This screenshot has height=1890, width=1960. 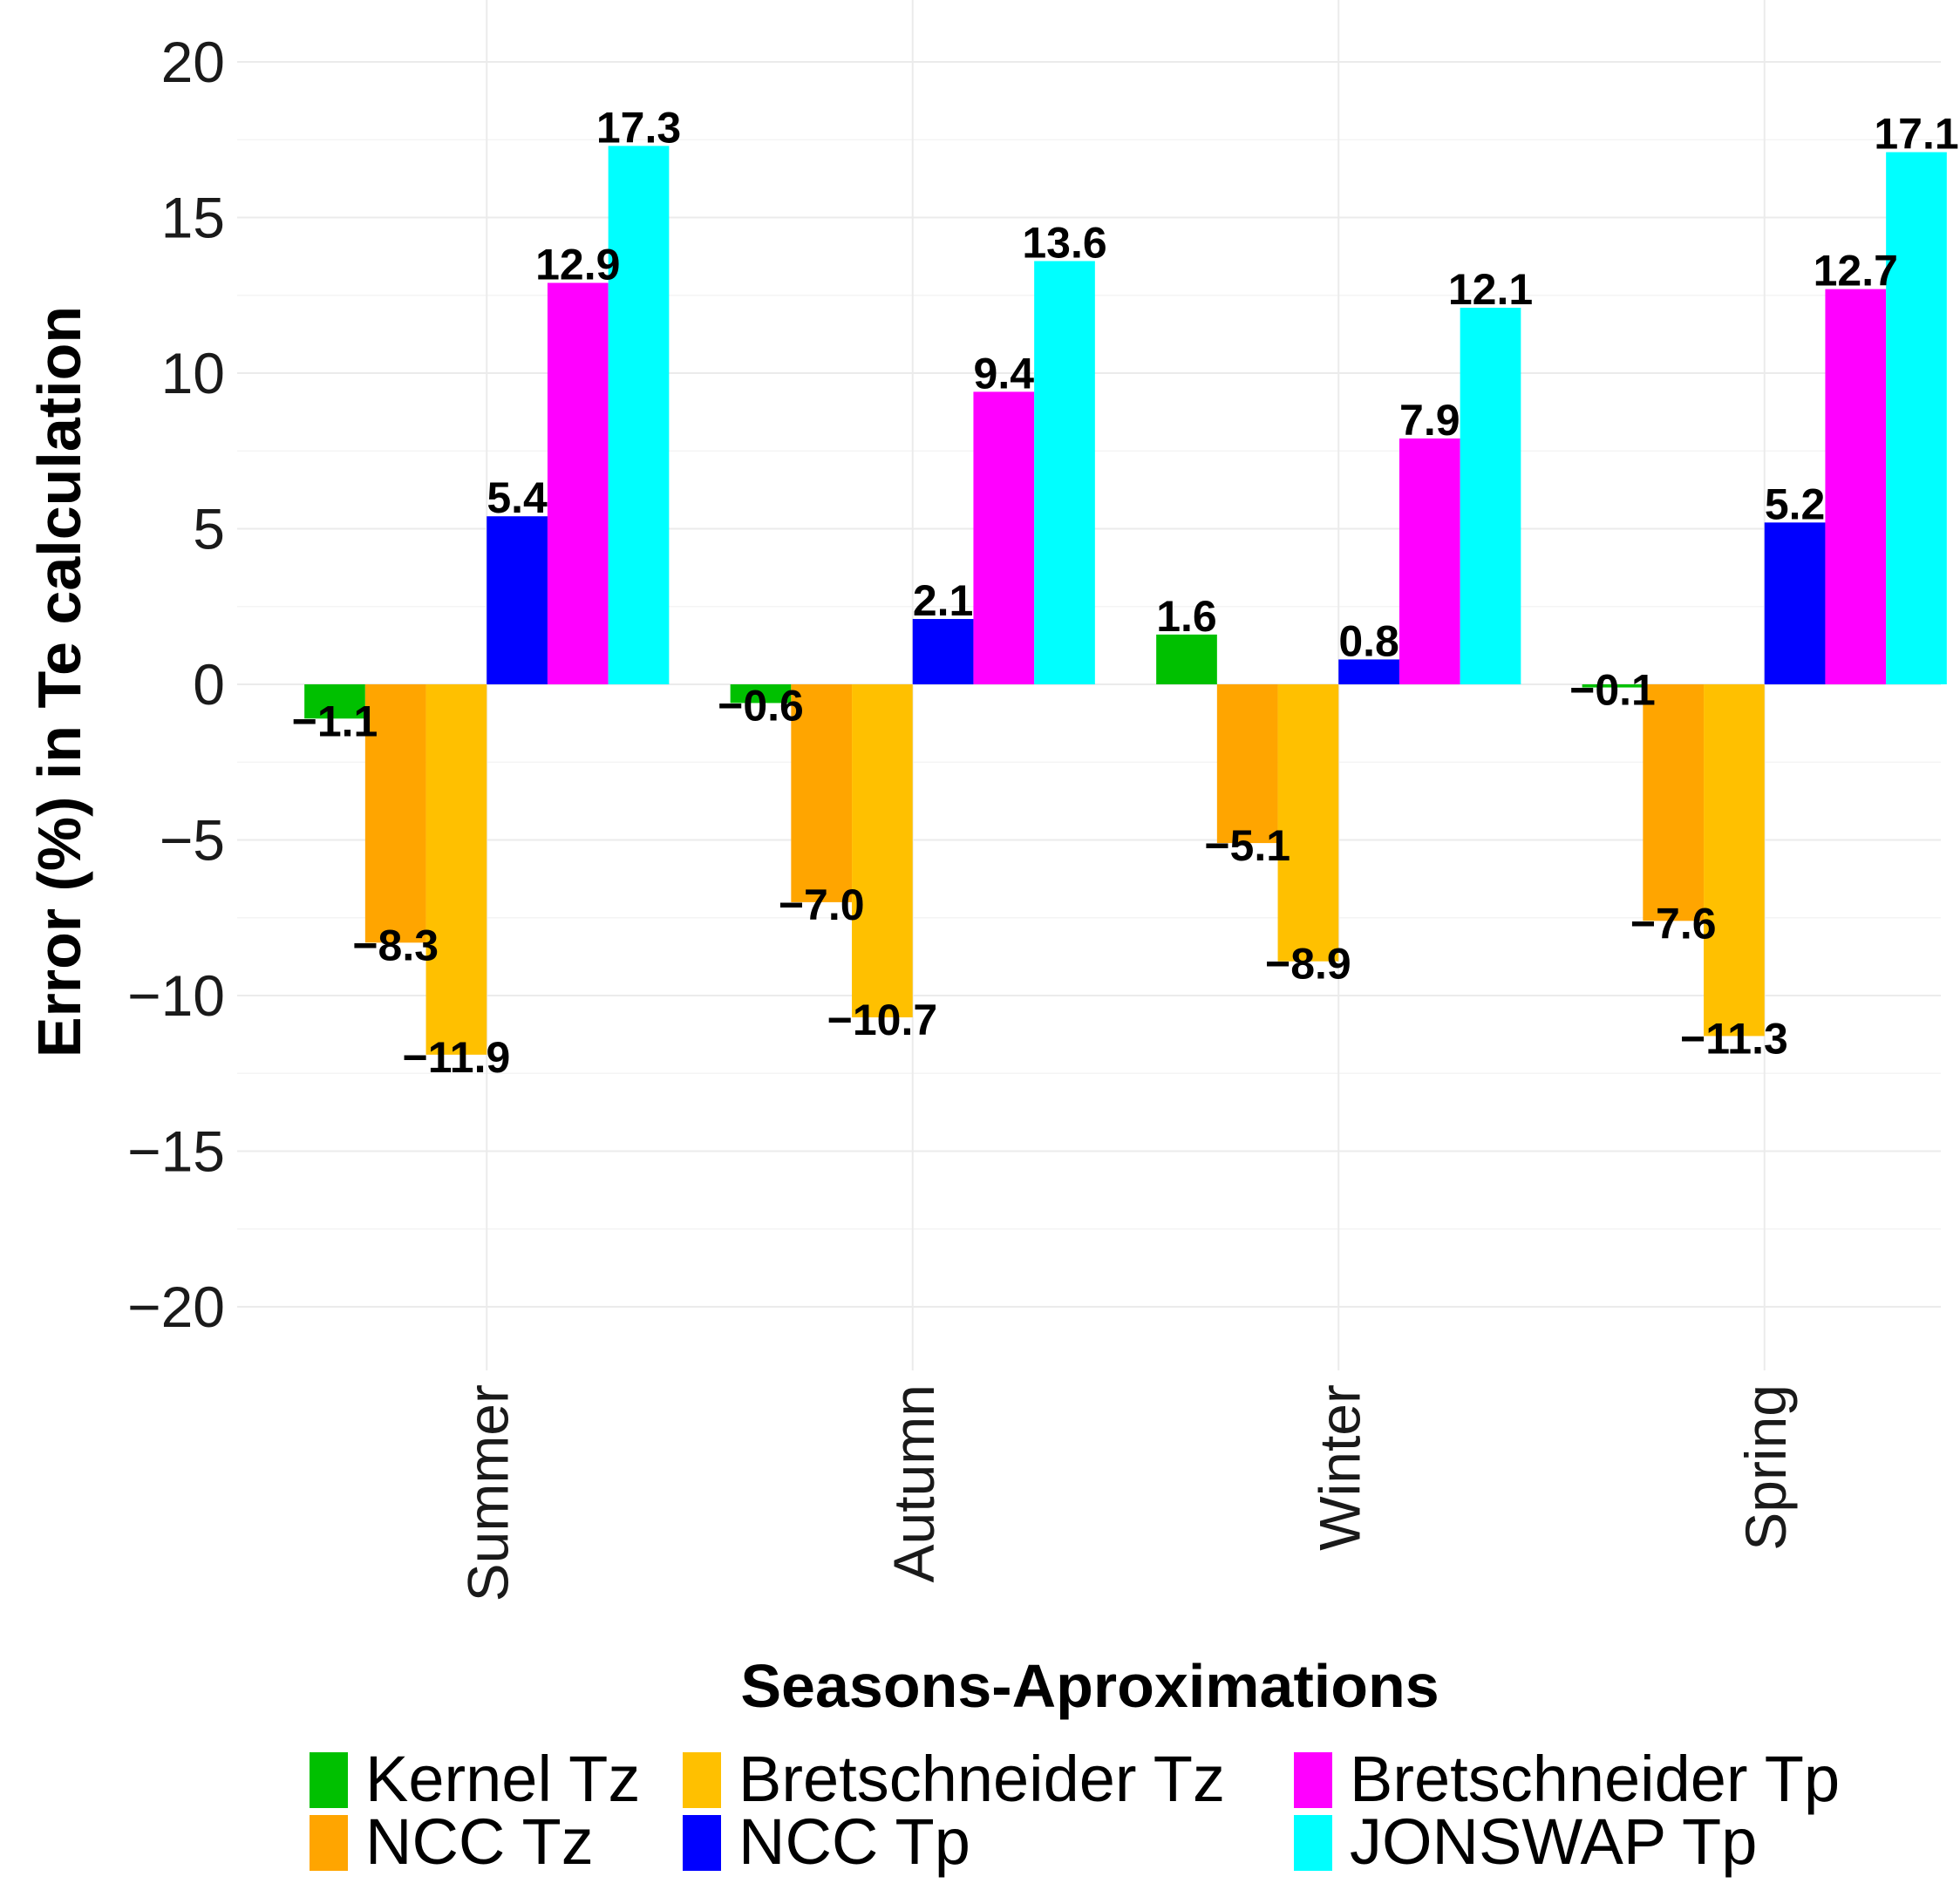 I want to click on legend-label: NCC Tp, so click(x=854, y=1842).